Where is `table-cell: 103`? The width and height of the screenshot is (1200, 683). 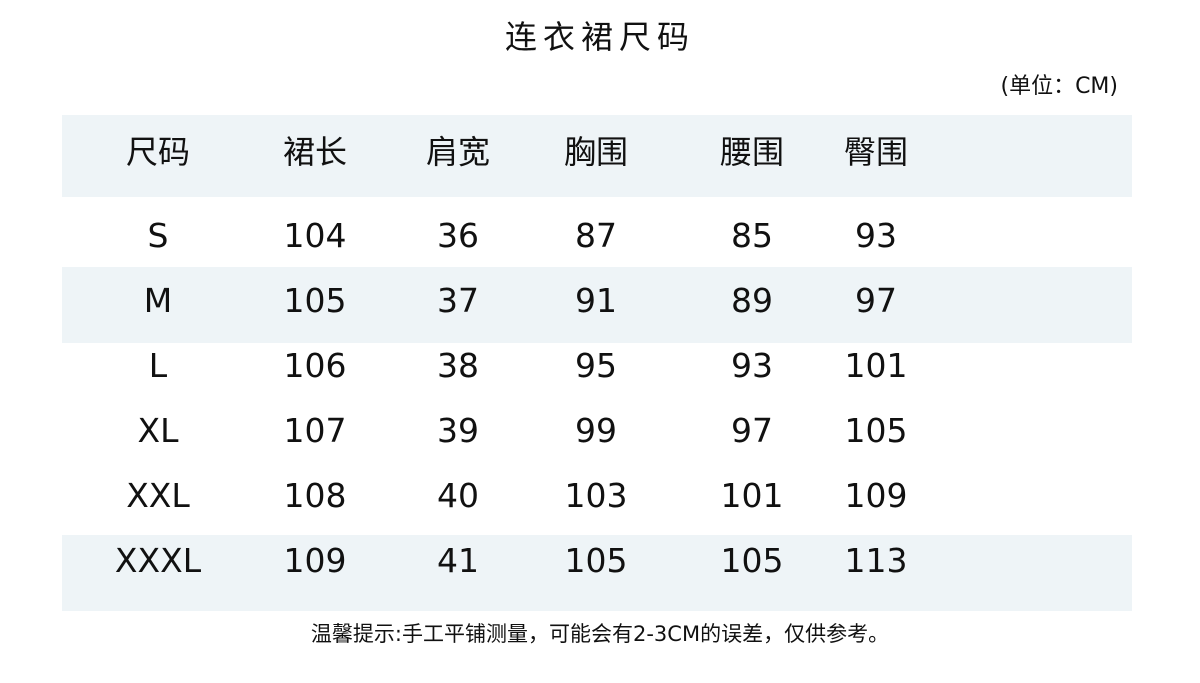 table-cell: 103 is located at coordinates (596, 495).